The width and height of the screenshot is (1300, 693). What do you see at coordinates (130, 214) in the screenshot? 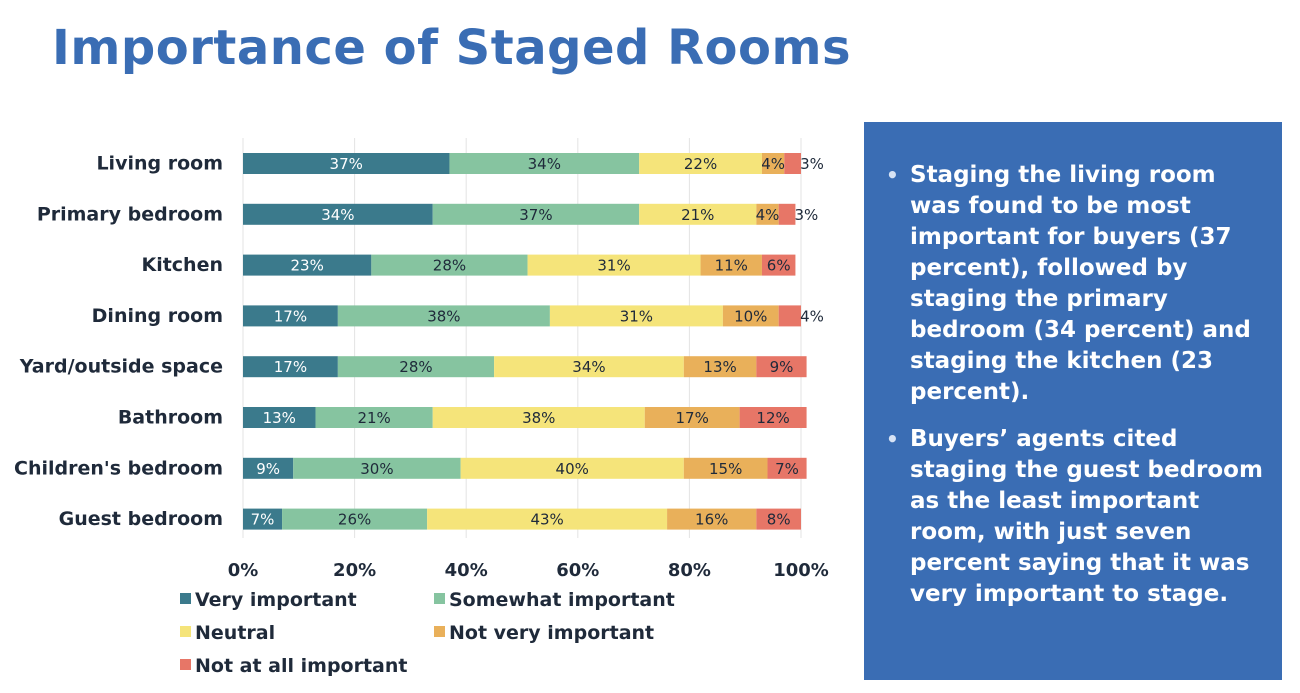
I see `category-label: Primary bedroom` at bounding box center [130, 214].